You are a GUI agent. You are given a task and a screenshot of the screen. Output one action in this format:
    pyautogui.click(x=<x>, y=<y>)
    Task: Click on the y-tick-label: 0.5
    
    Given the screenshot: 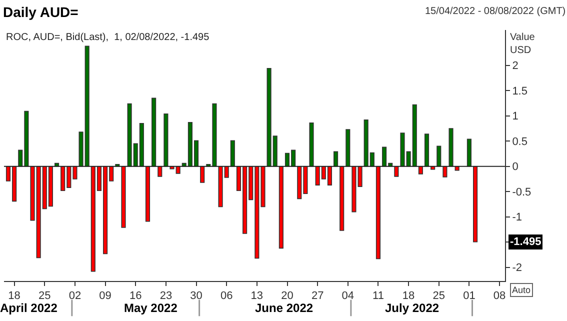 What is the action you would take?
    pyautogui.click(x=520, y=142)
    